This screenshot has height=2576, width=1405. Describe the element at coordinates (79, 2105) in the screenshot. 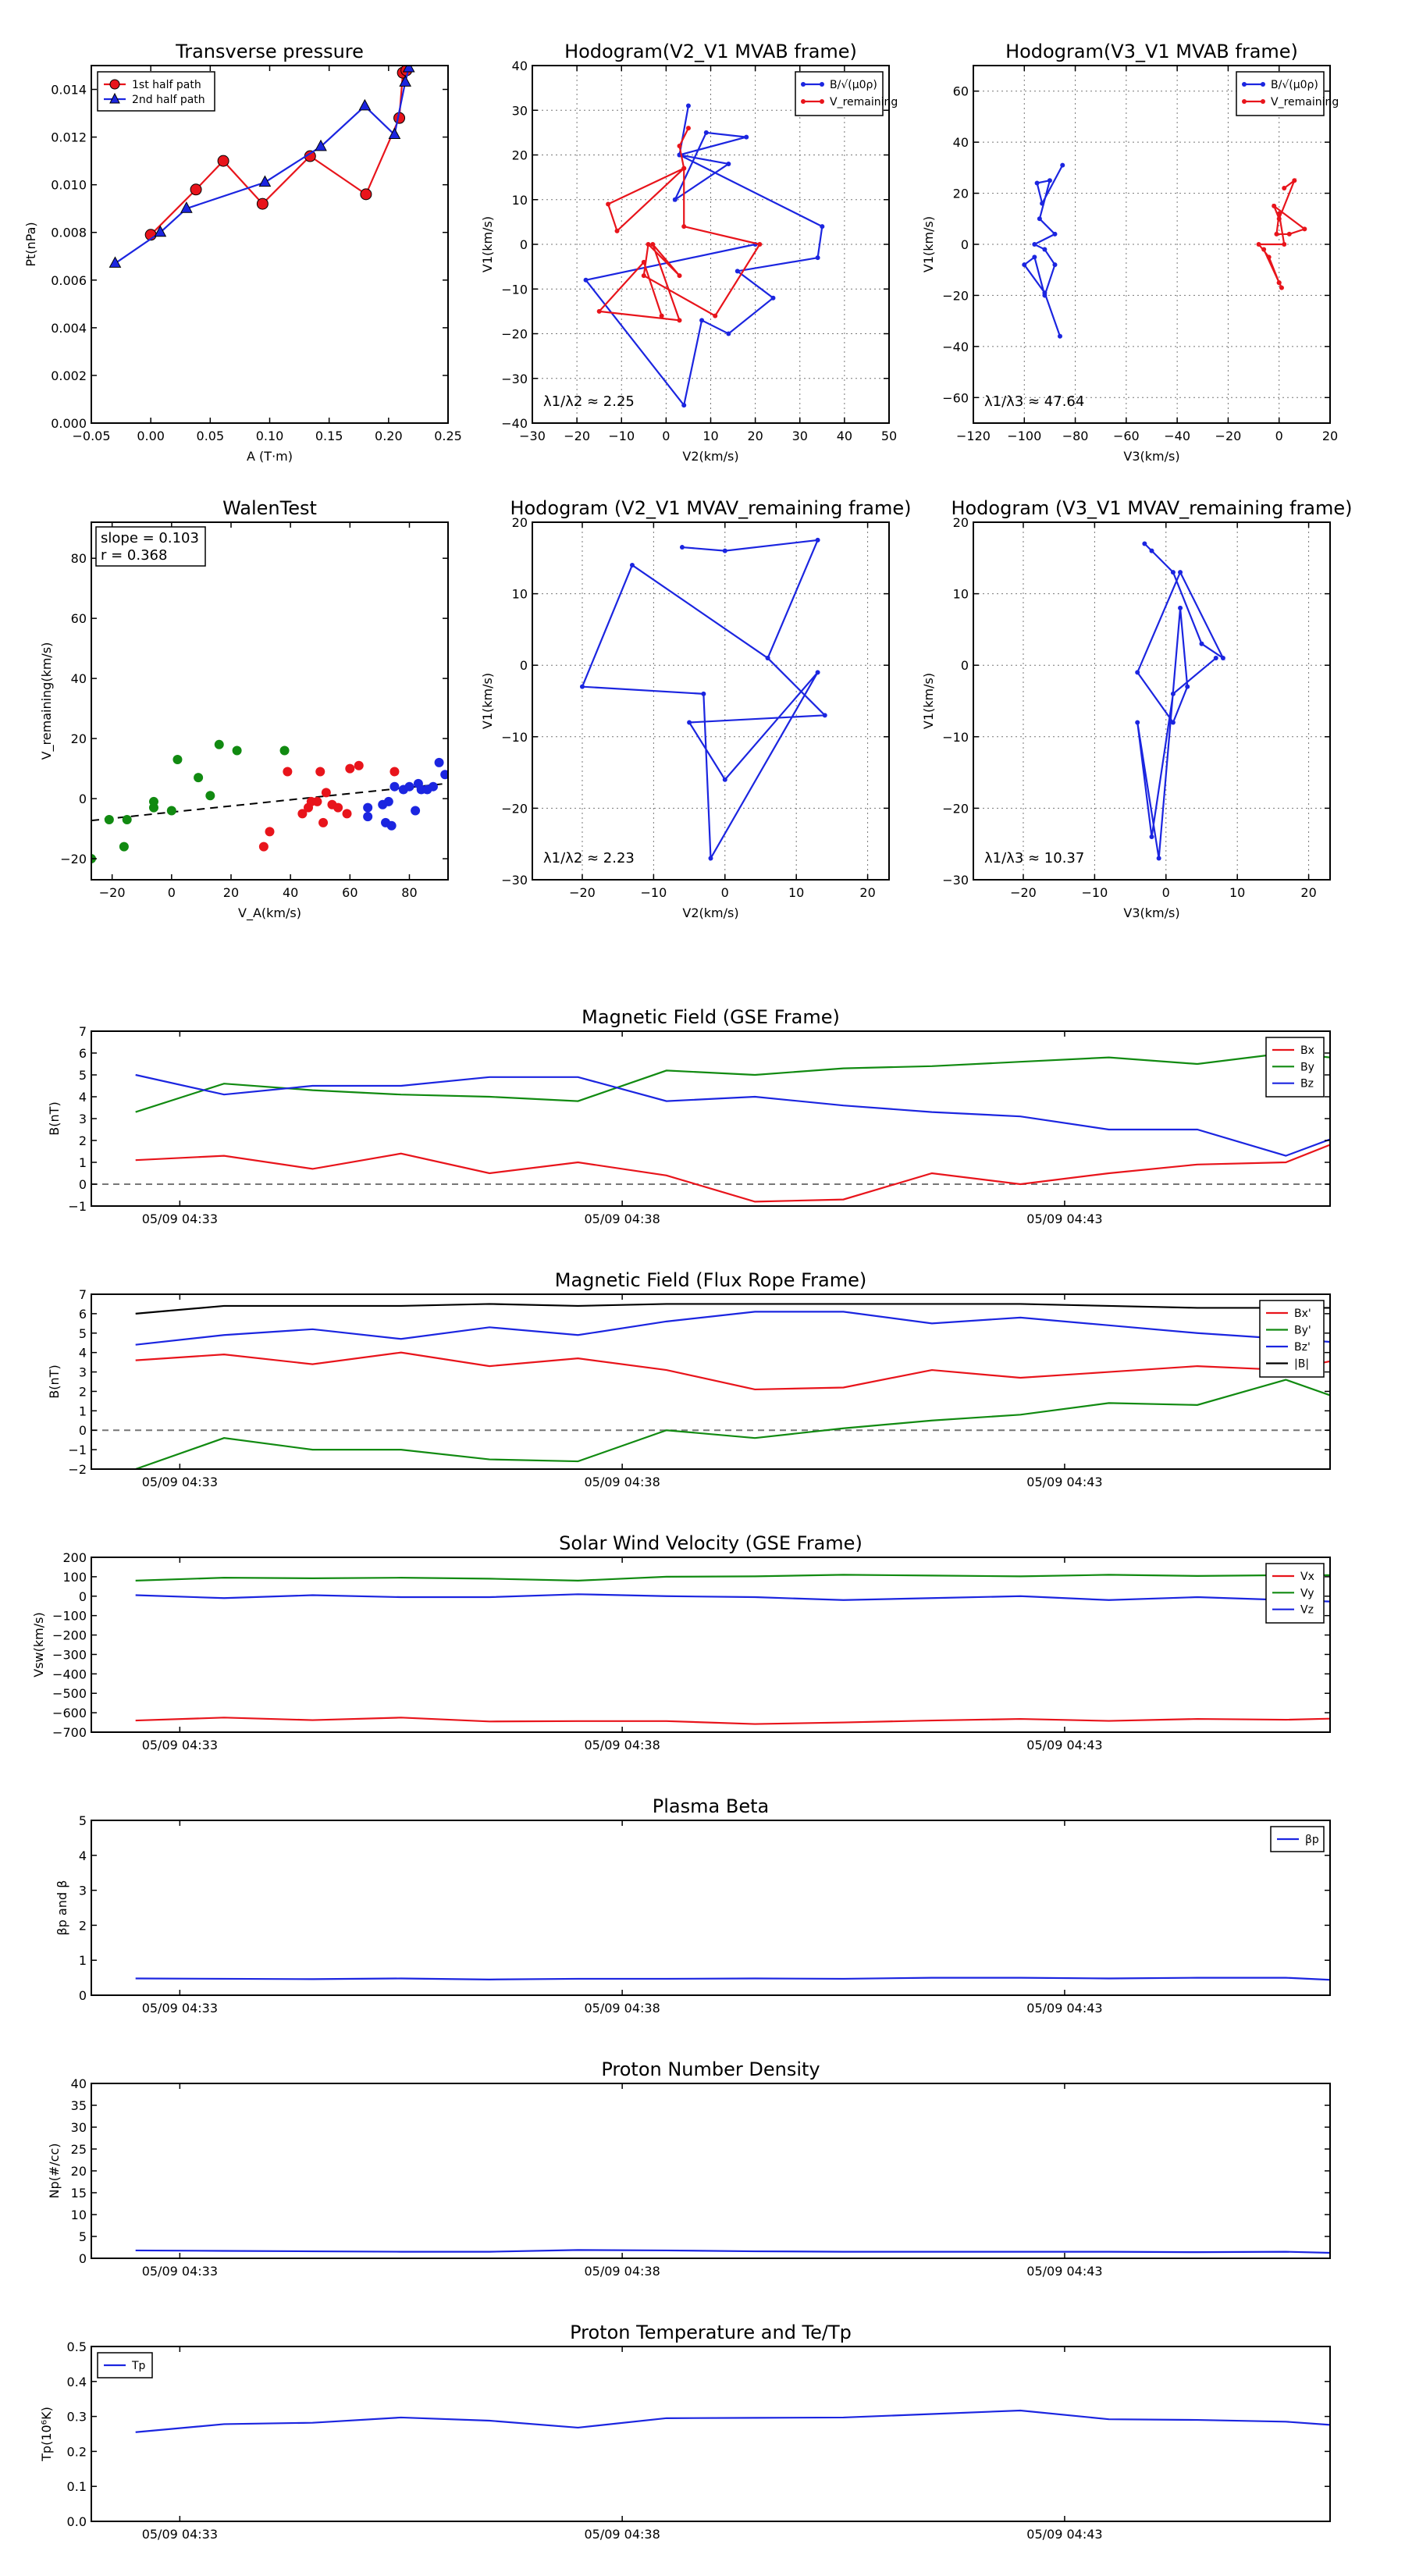

I see `y-tick-label: 35` at that location.